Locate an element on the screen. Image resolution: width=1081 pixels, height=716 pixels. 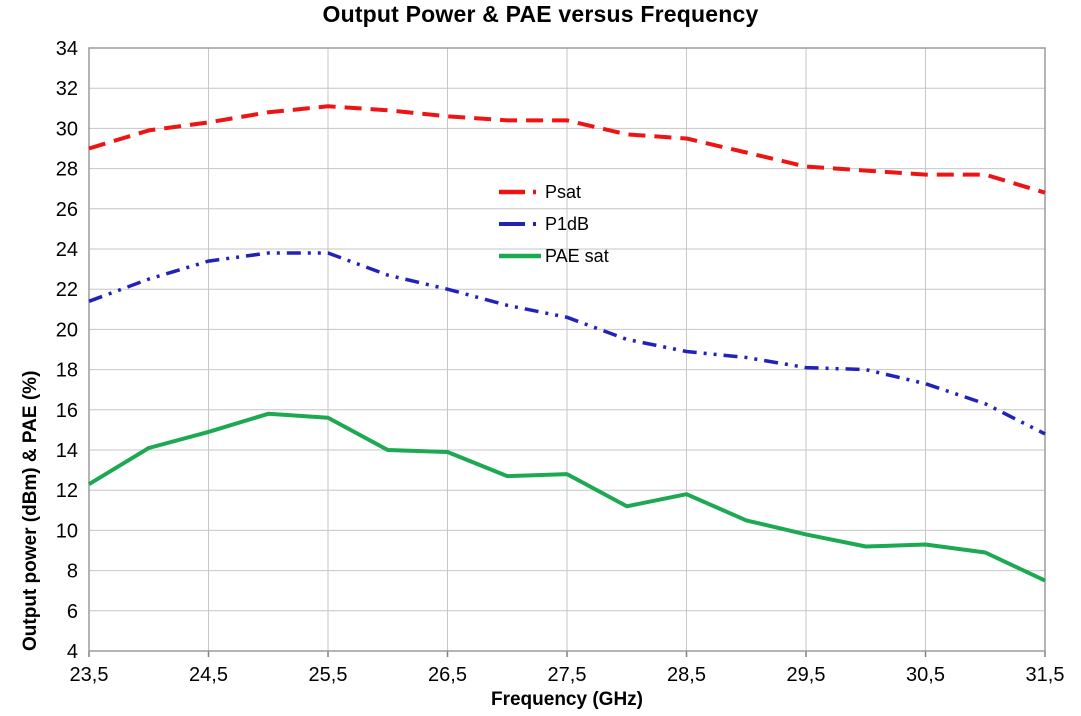
legend-item-psat: Psat is located at coordinates (553, 192).